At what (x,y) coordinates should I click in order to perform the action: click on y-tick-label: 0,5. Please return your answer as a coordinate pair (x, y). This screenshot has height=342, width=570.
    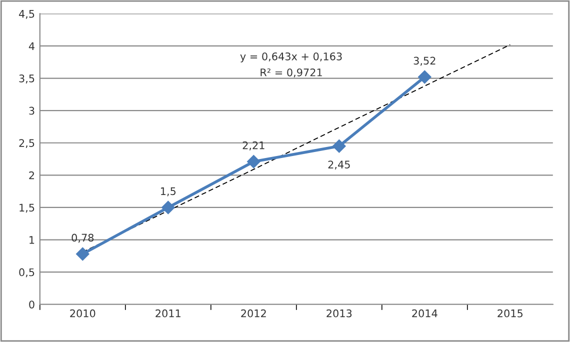
    Looking at the image, I should click on (26, 273).